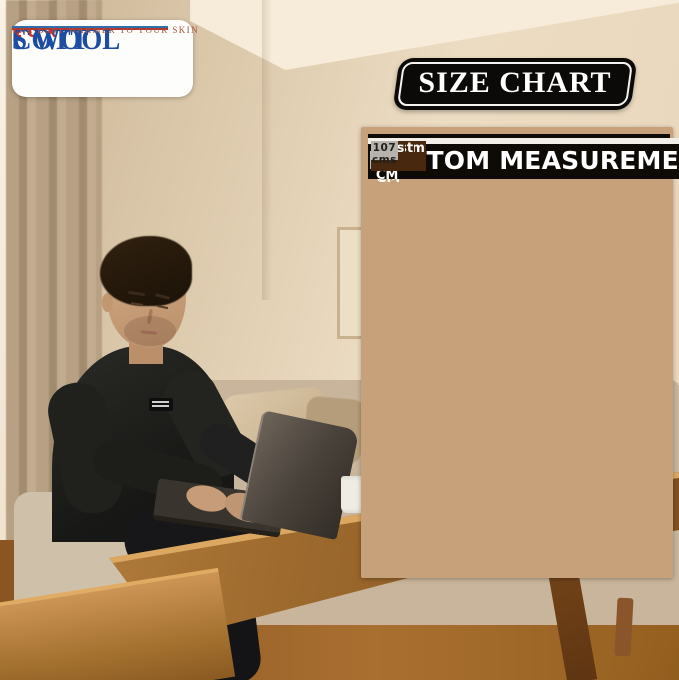  Describe the element at coordinates (146, 271) in the screenshot. I see `man-hair` at that location.